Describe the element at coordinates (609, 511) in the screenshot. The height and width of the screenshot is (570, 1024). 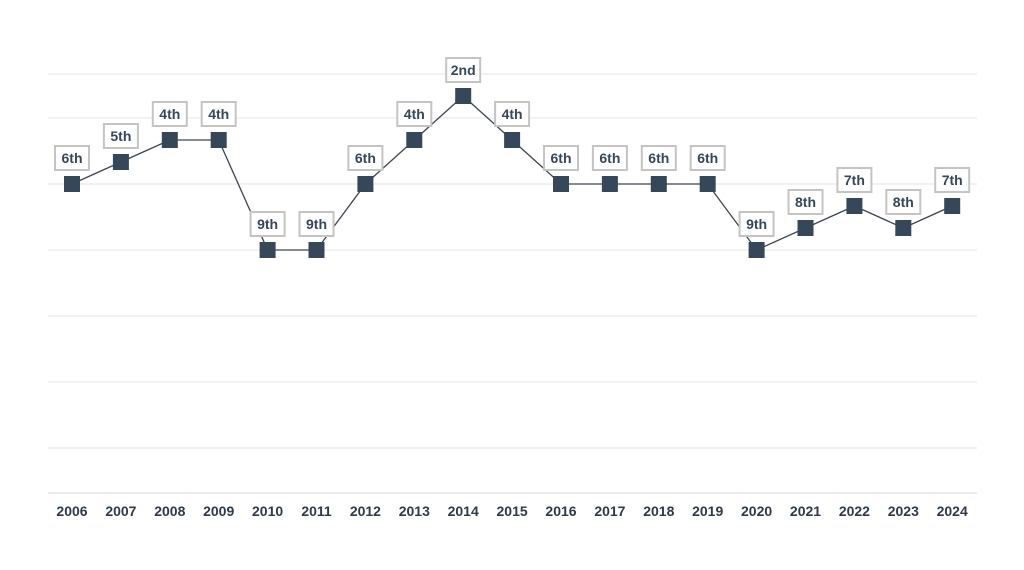
I see `x-tick-label: 2017` at that location.